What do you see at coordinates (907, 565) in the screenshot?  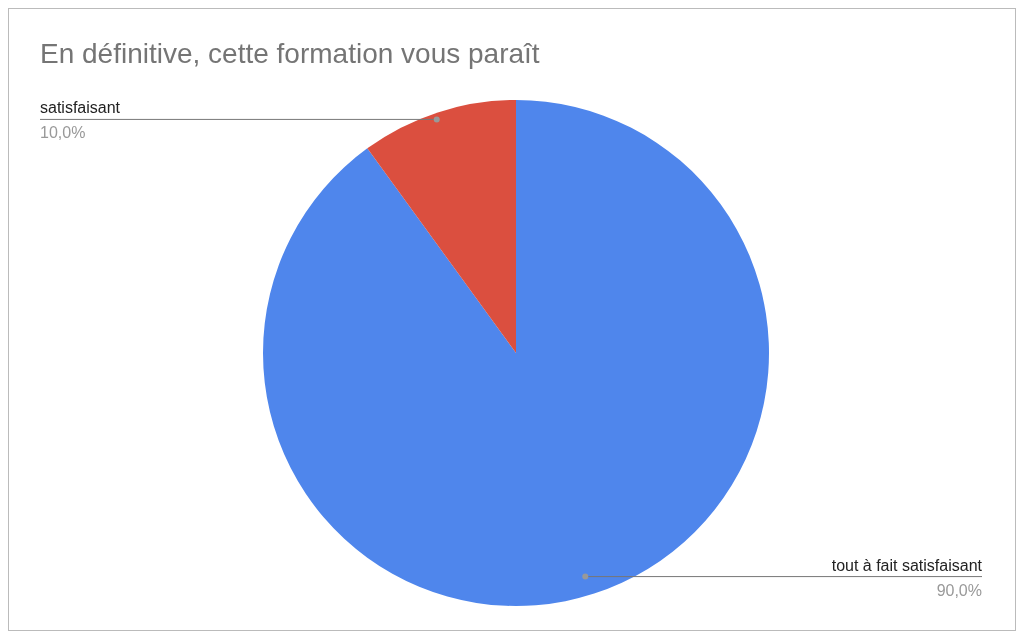 I see `slice-label: tout à fait satisfaisant` at bounding box center [907, 565].